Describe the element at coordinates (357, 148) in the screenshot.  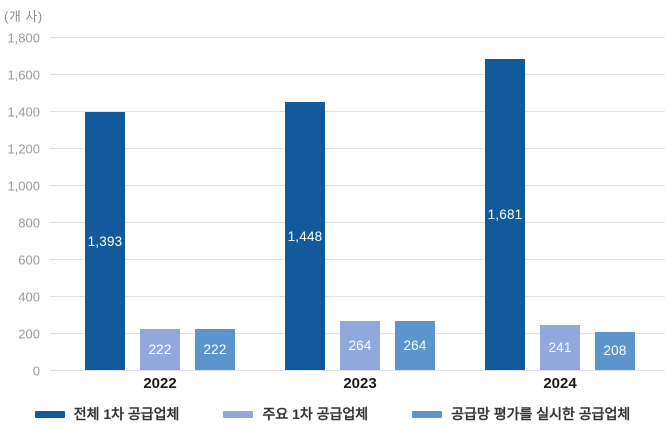
I see `gridline-y-1,200` at that location.